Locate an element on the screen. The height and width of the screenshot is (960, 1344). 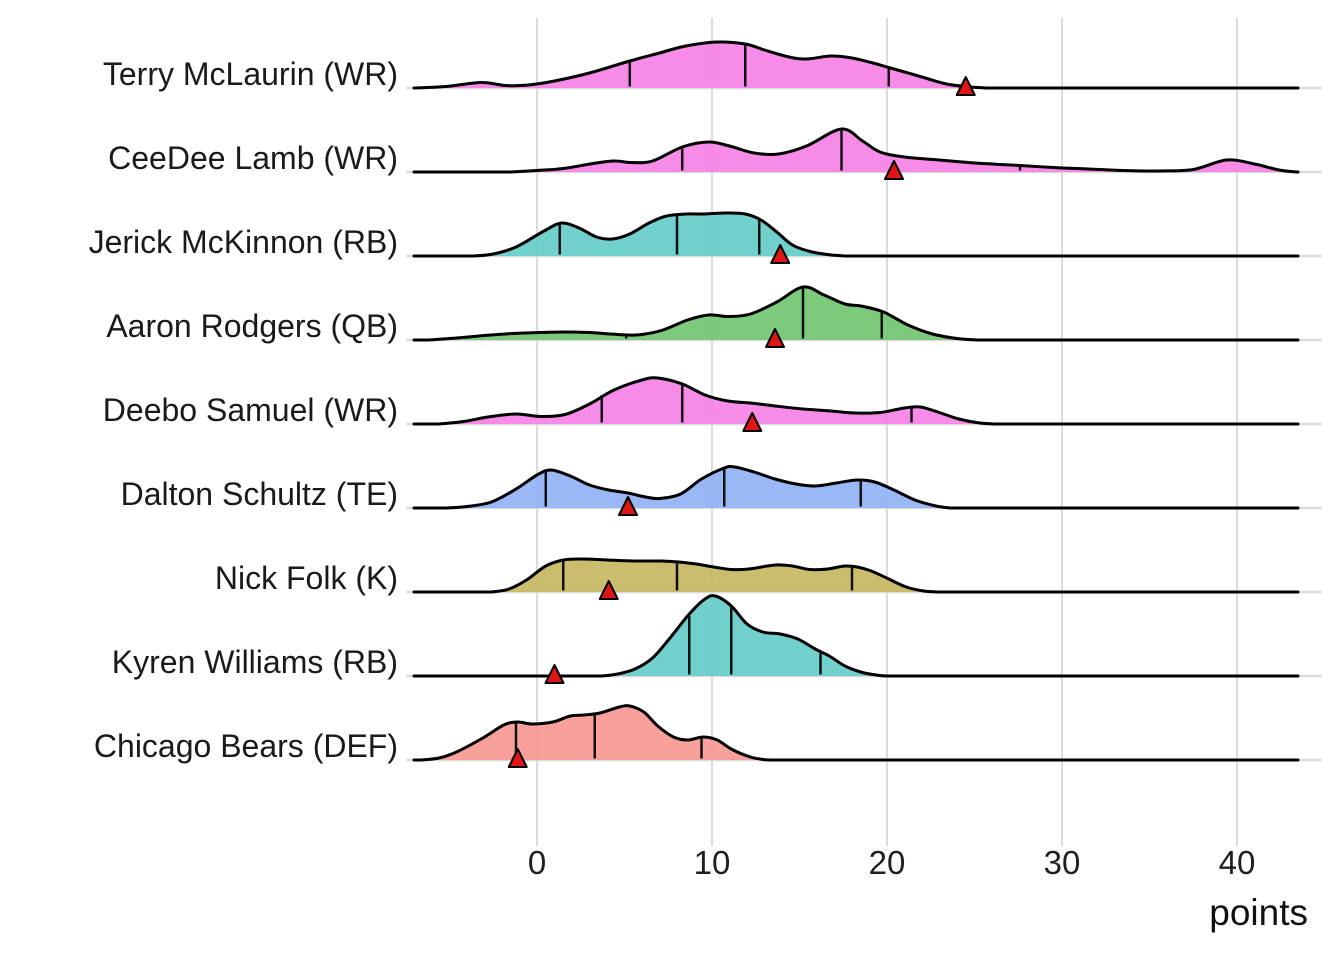
player-label: Jerick McKinnon (RB) is located at coordinates (243, 242).